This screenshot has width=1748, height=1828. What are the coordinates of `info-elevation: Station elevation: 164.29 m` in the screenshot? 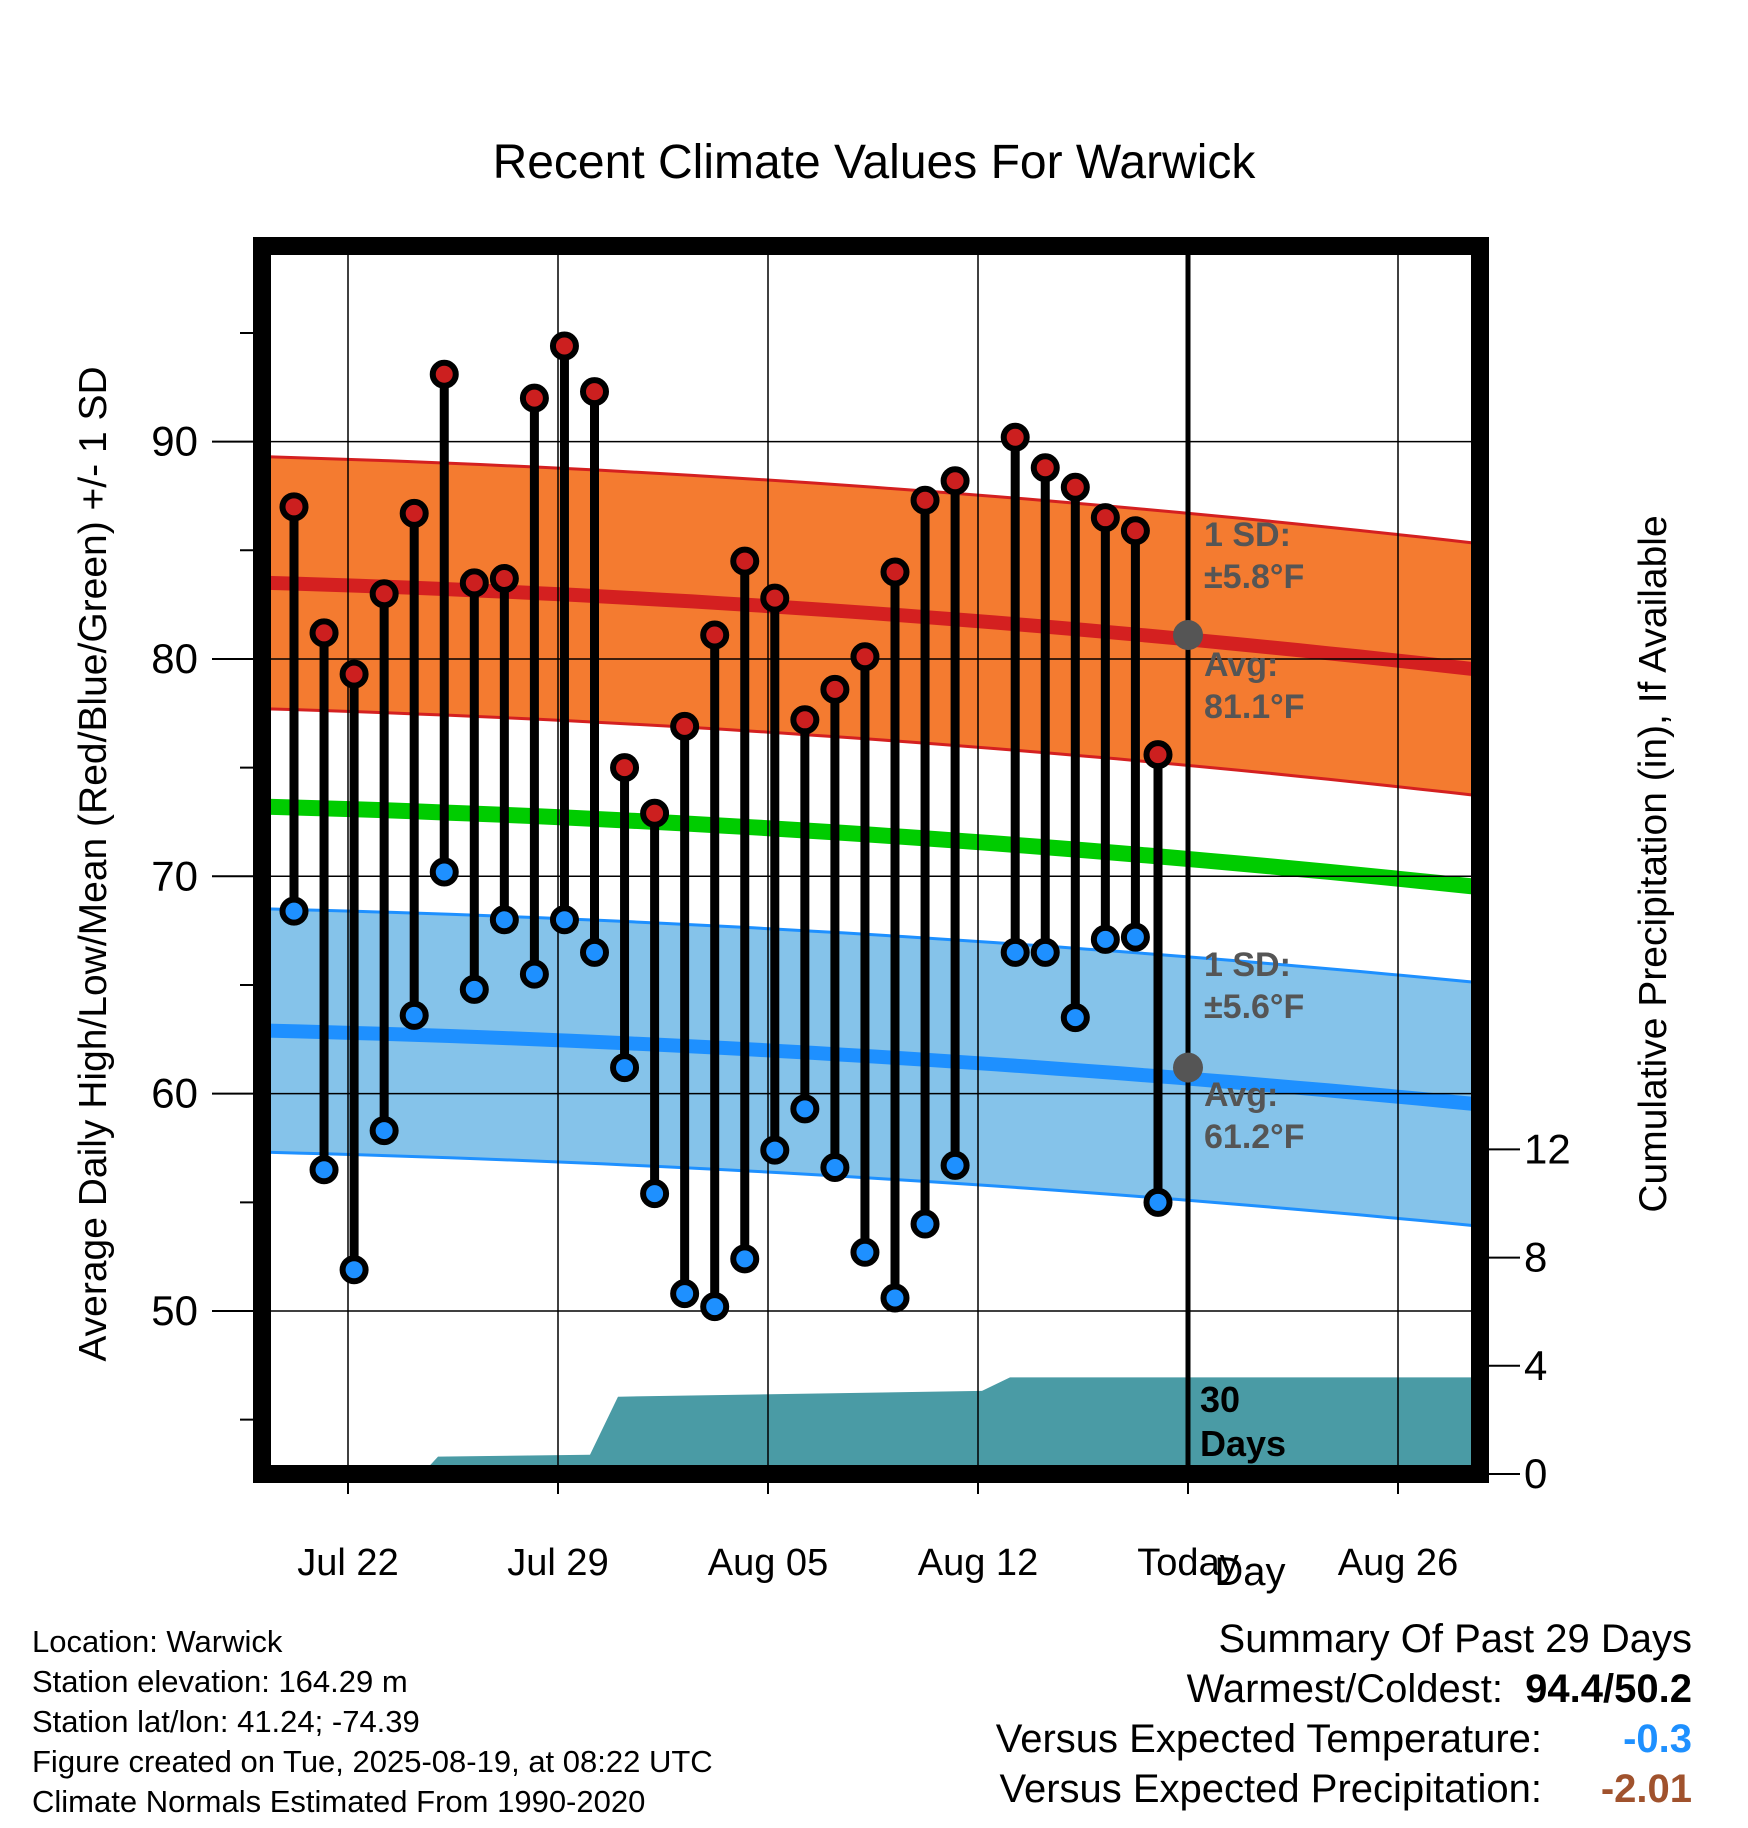 It's located at (220, 1681).